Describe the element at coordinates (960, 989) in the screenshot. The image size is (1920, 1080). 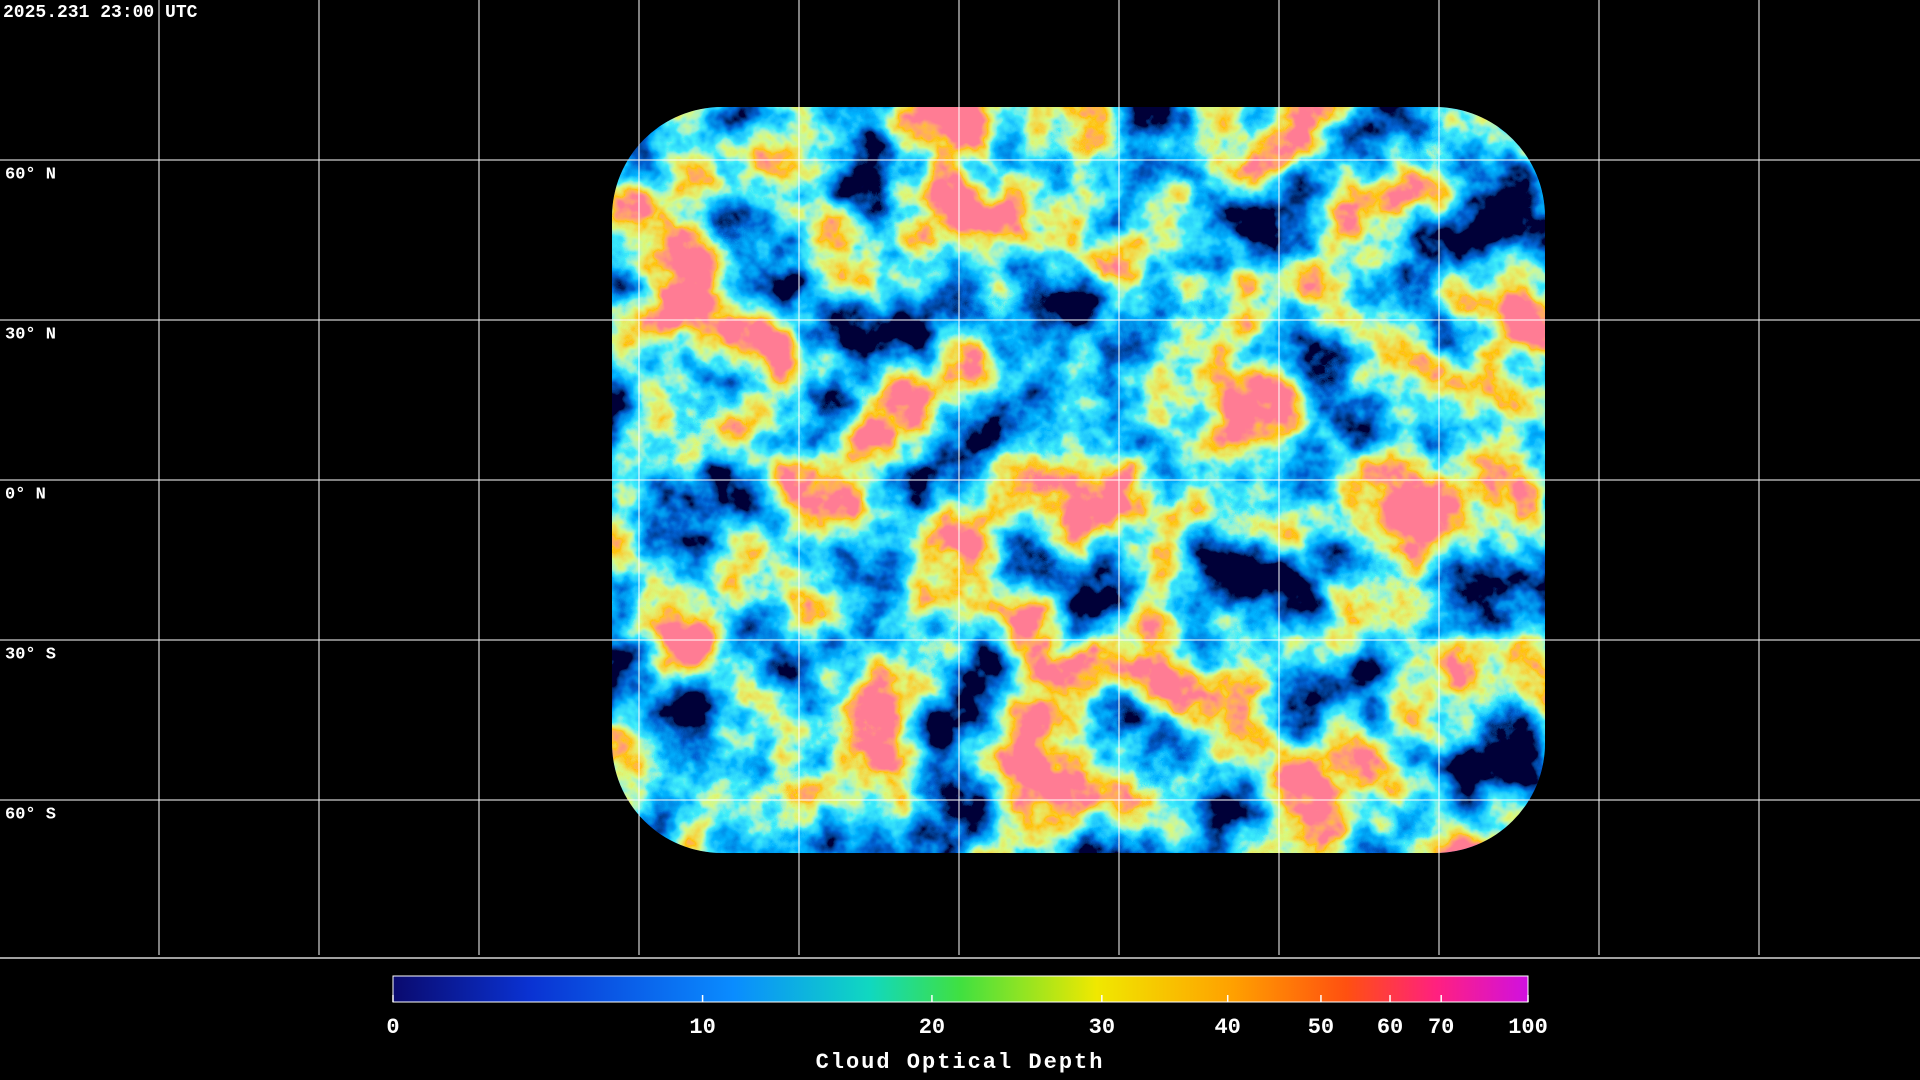
I see `colorbar` at that location.